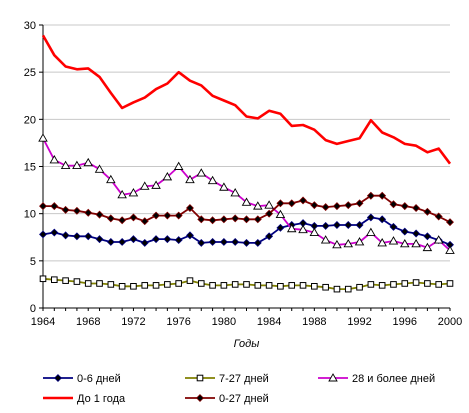  I want to click on y-axis-ticks: 0 5 10 15 20 25 30, so click(33, 167).